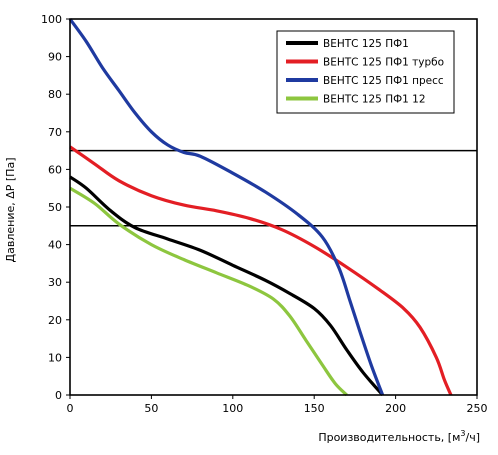 This screenshot has height=455, width=498. I want to click on y-tick-label: 80, so click(55, 94).